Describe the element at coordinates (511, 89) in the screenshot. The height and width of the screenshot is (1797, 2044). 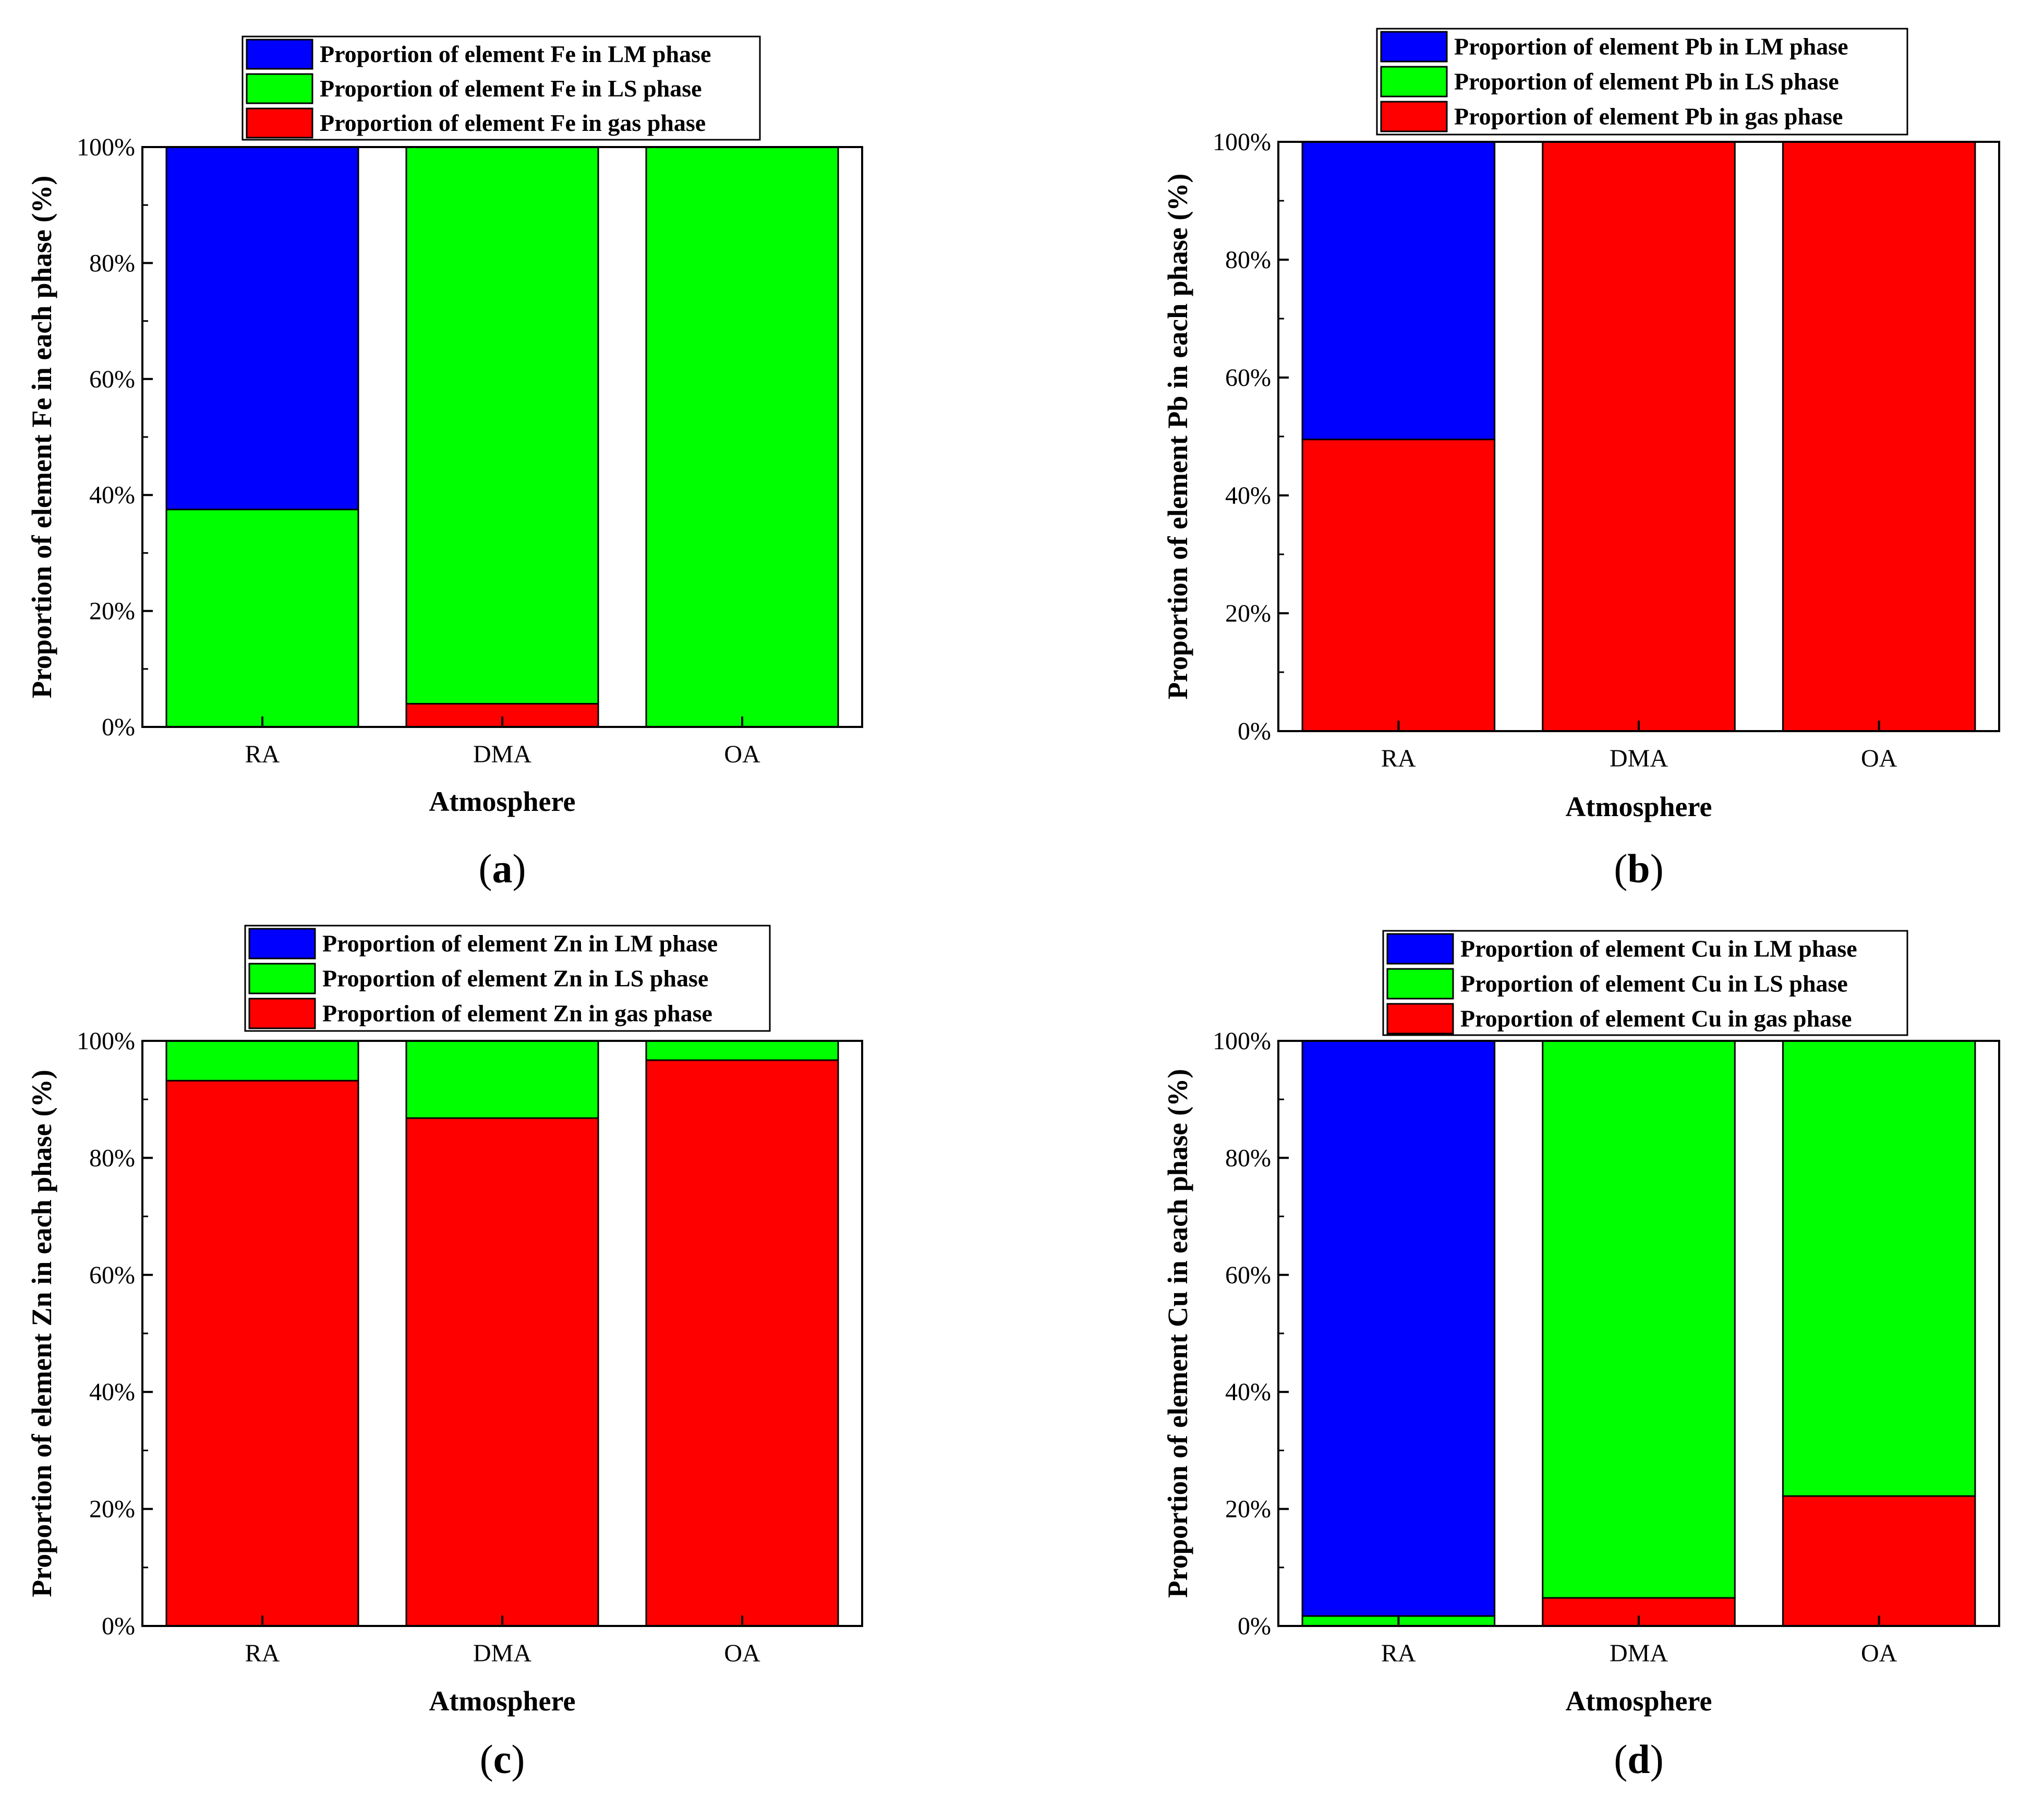
I see `legend-entry: Proportion of element Fe in LS phase` at that location.